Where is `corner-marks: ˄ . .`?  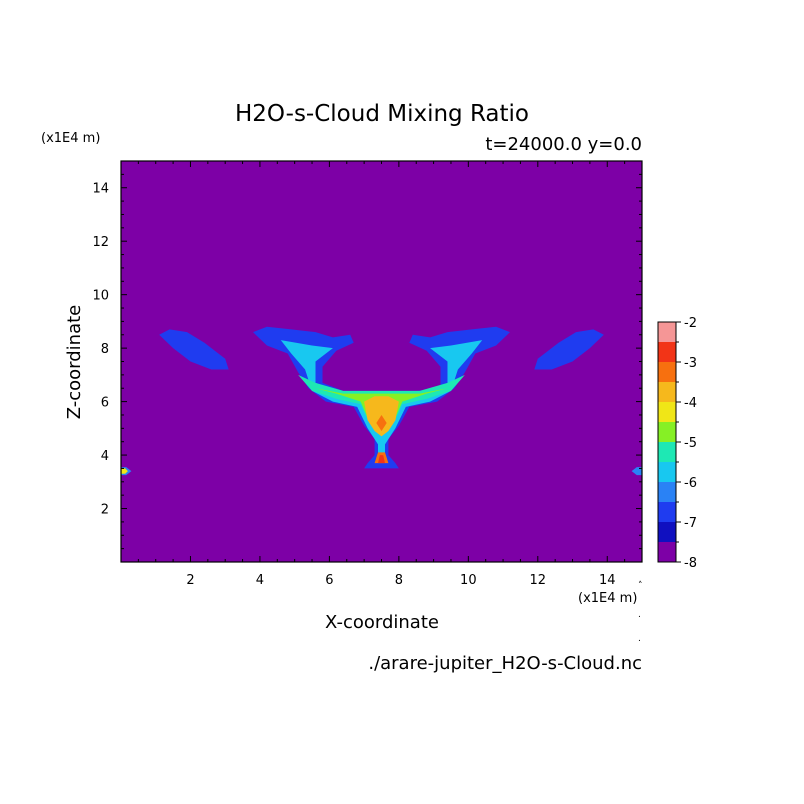 corner-marks: ˄ . . is located at coordinates (640, 612).